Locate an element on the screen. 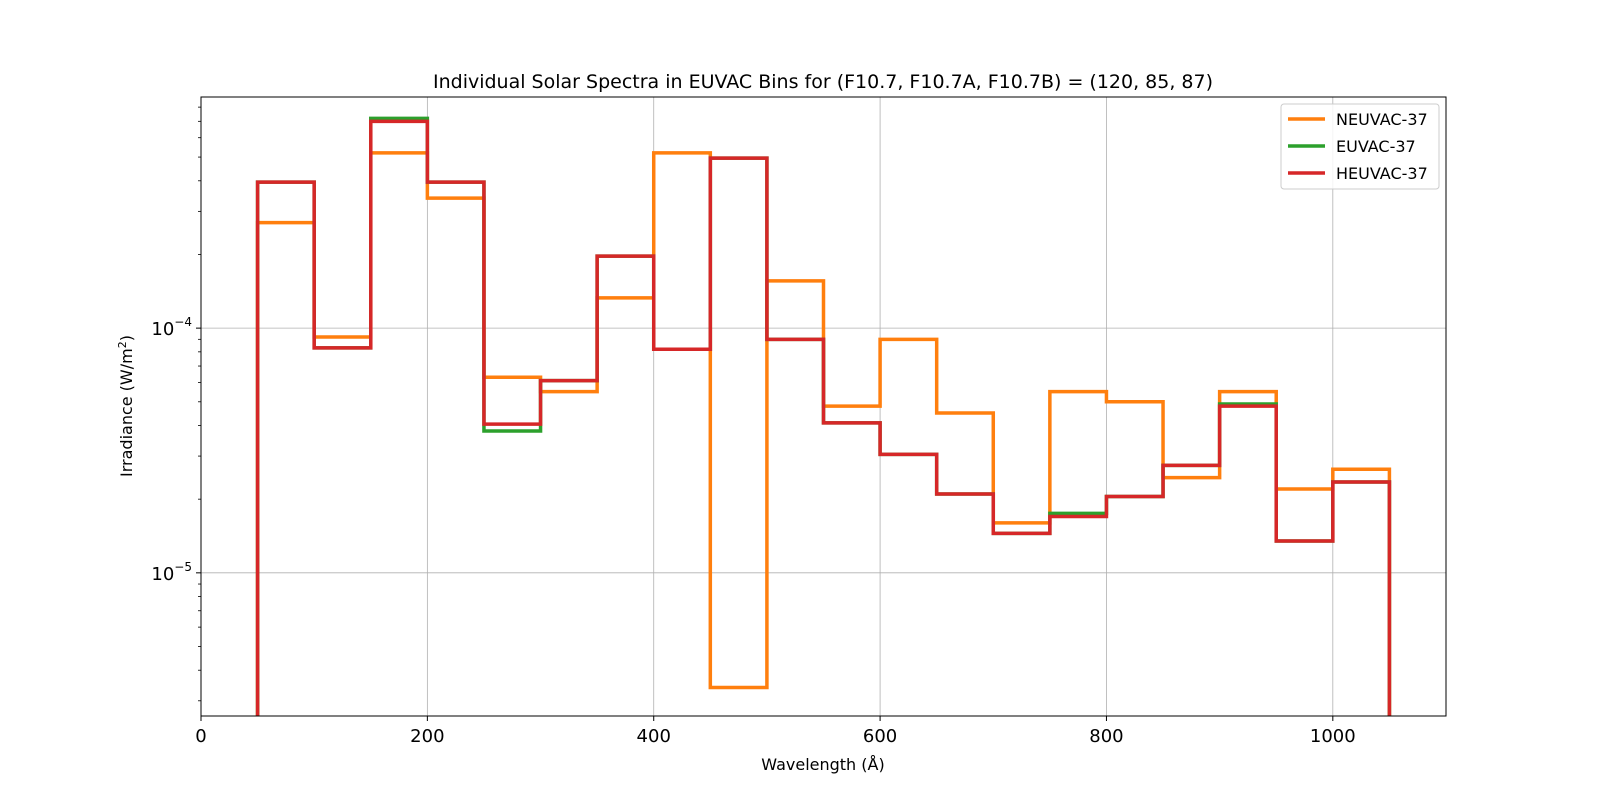 The image size is (1600, 800). y-axis-label-end: ) is located at coordinates (126, 338).